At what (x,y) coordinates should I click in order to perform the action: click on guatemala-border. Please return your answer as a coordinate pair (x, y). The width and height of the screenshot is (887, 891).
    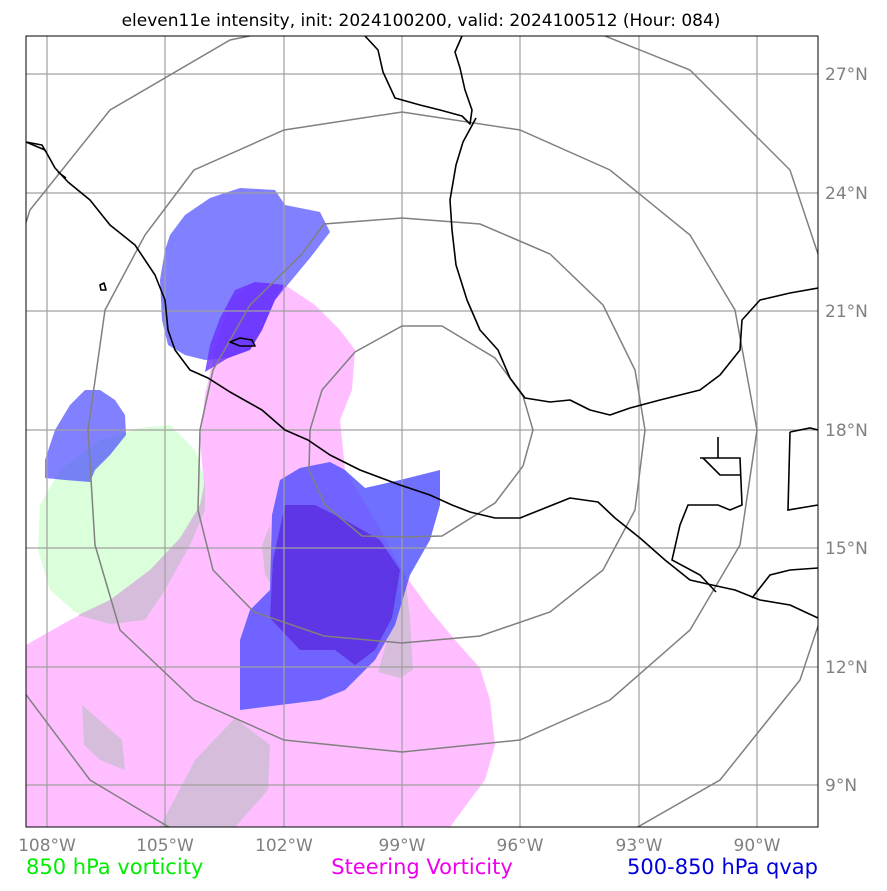
    Looking at the image, I should click on (707, 525).